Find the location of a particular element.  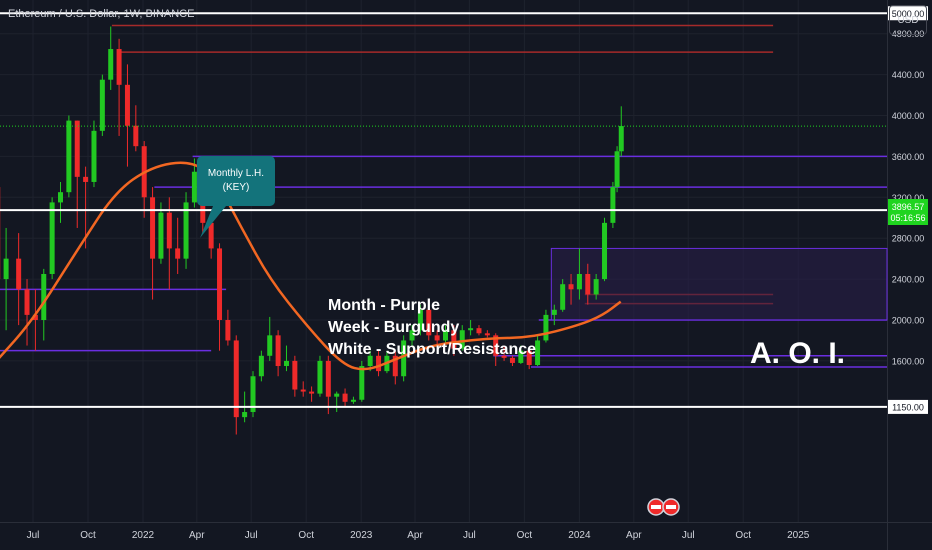

currency-button: USD is located at coordinates (908, 20).